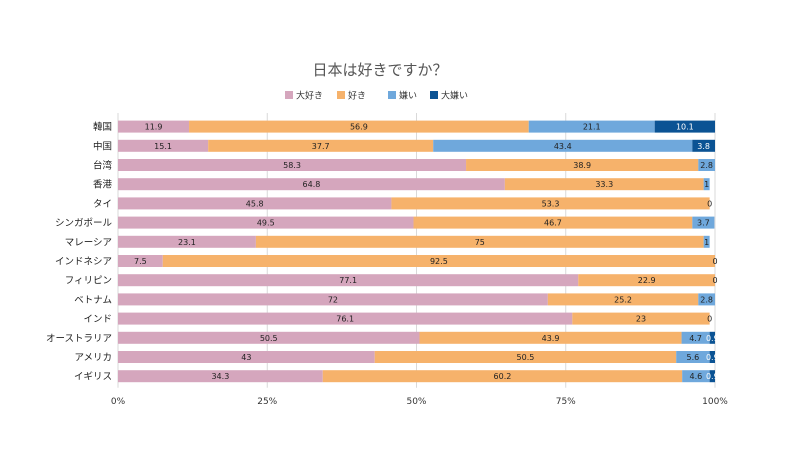 The height and width of the screenshot is (450, 800). Describe the element at coordinates (93, 300) in the screenshot. I see `category-label-9: ベトナム` at that location.